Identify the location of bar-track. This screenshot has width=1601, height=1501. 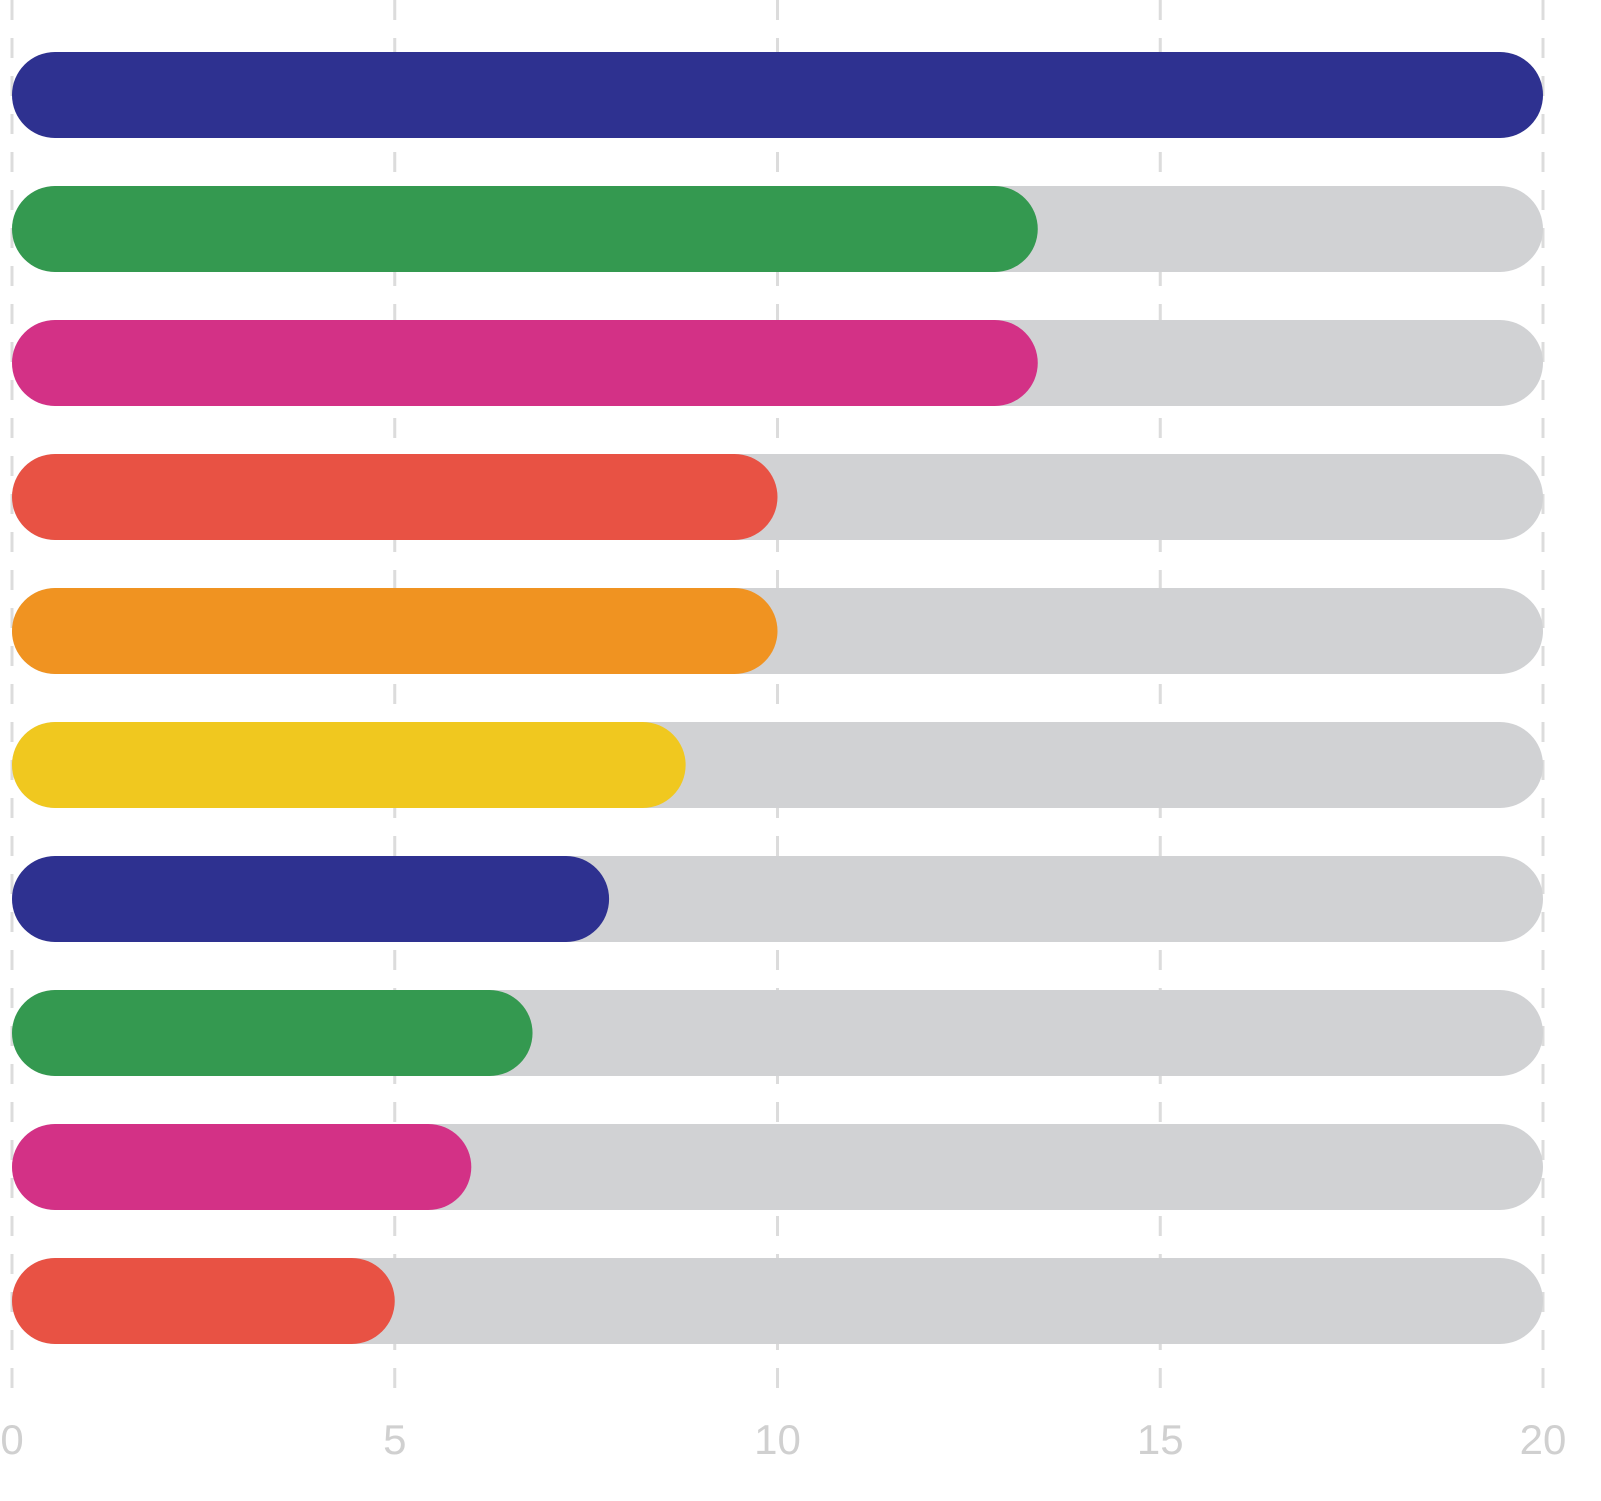
(777, 1301).